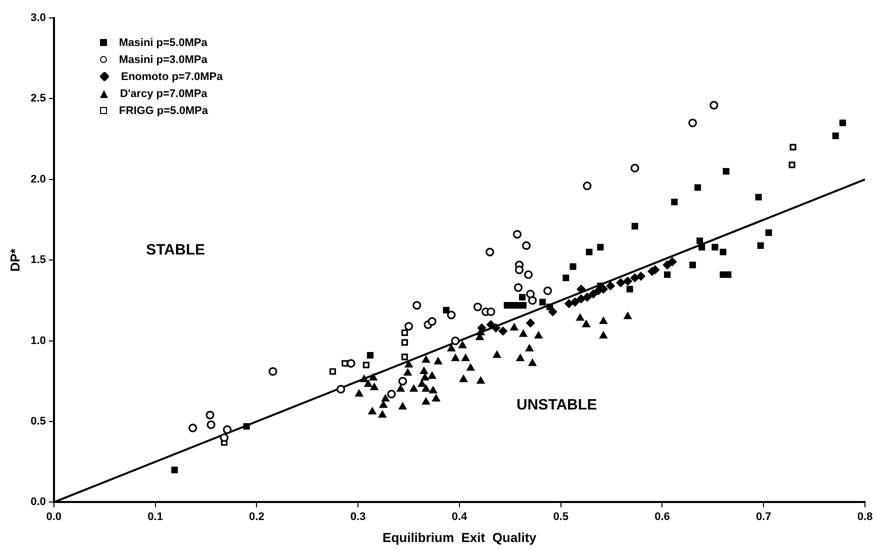  What do you see at coordinates (176, 250) in the screenshot?
I see `annotation: STABLE` at bounding box center [176, 250].